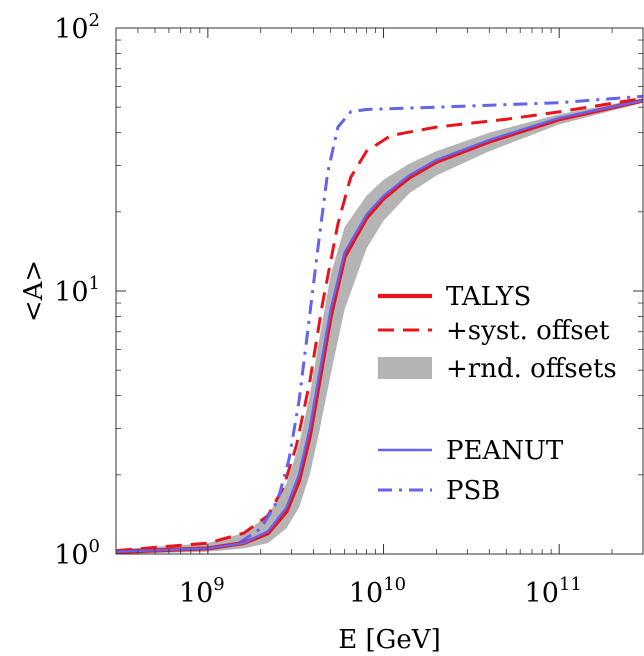 The height and width of the screenshot is (656, 644). What do you see at coordinates (497, 394) in the screenshot?
I see `legend: TALYS +syst. offset +rnd. offsets PEANUT PSB` at bounding box center [497, 394].